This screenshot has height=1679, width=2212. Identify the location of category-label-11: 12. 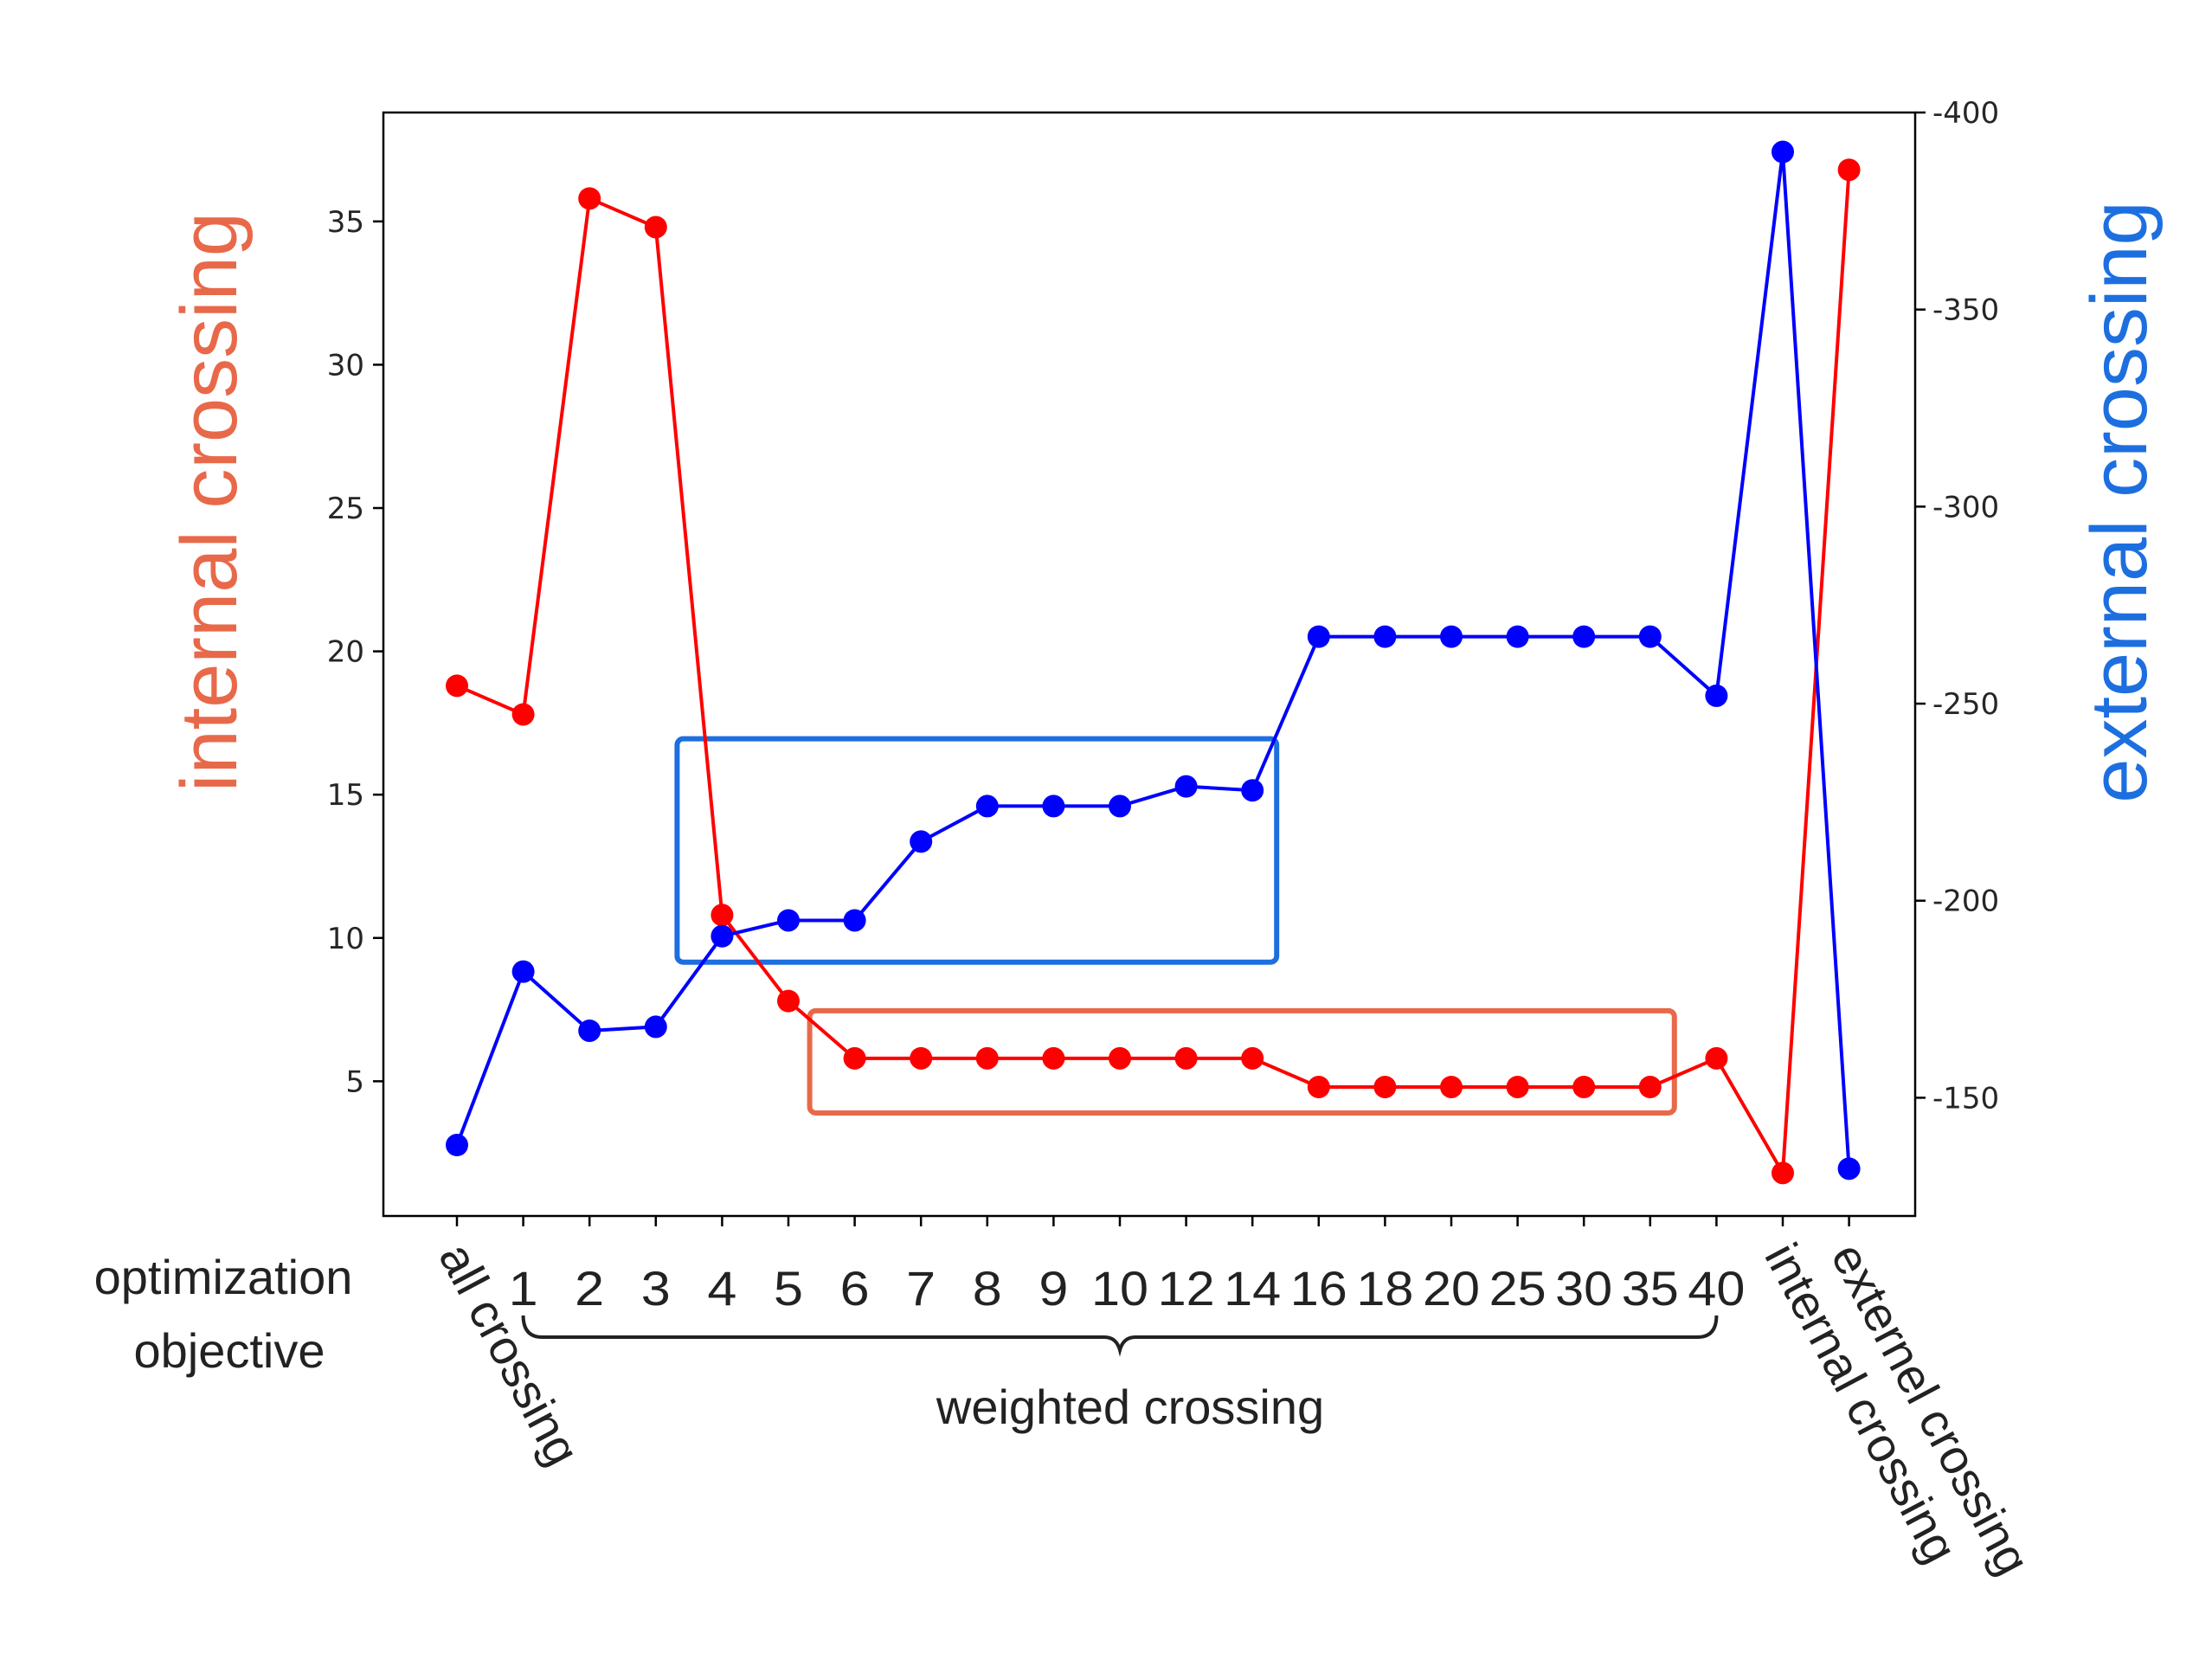
(1186, 1288).